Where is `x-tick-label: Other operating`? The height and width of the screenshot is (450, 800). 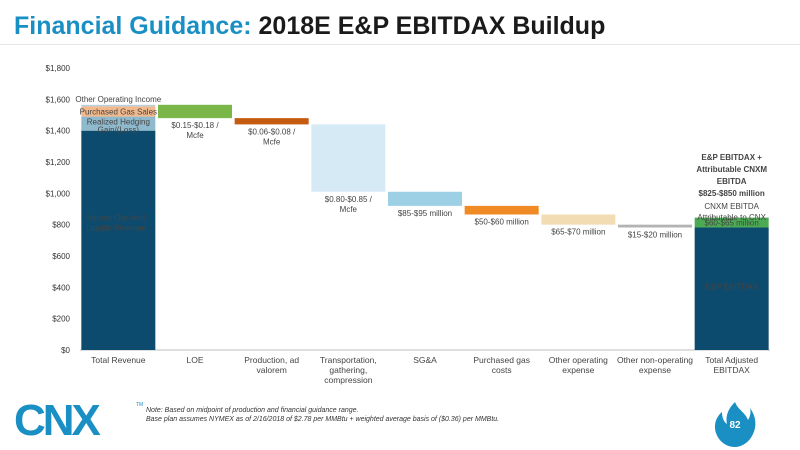 x-tick-label: Other operating is located at coordinates (578, 360).